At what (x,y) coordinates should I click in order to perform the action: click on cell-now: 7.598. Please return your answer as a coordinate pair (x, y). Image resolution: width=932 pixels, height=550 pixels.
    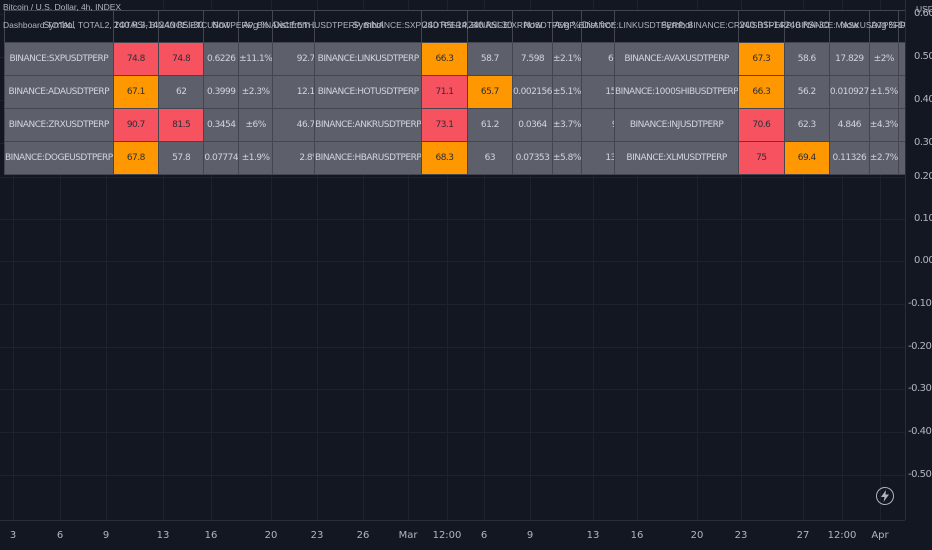
    Looking at the image, I should click on (532, 59).